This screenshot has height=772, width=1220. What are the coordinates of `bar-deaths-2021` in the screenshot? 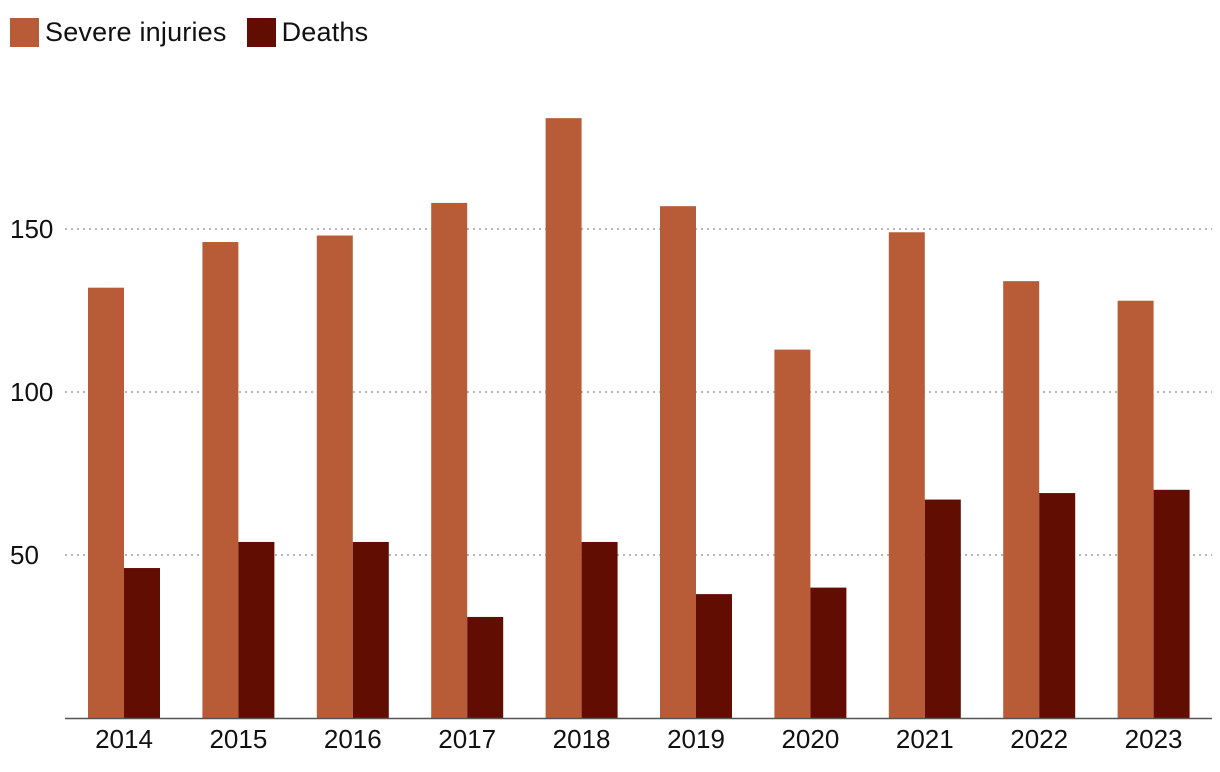 It's located at (942, 608).